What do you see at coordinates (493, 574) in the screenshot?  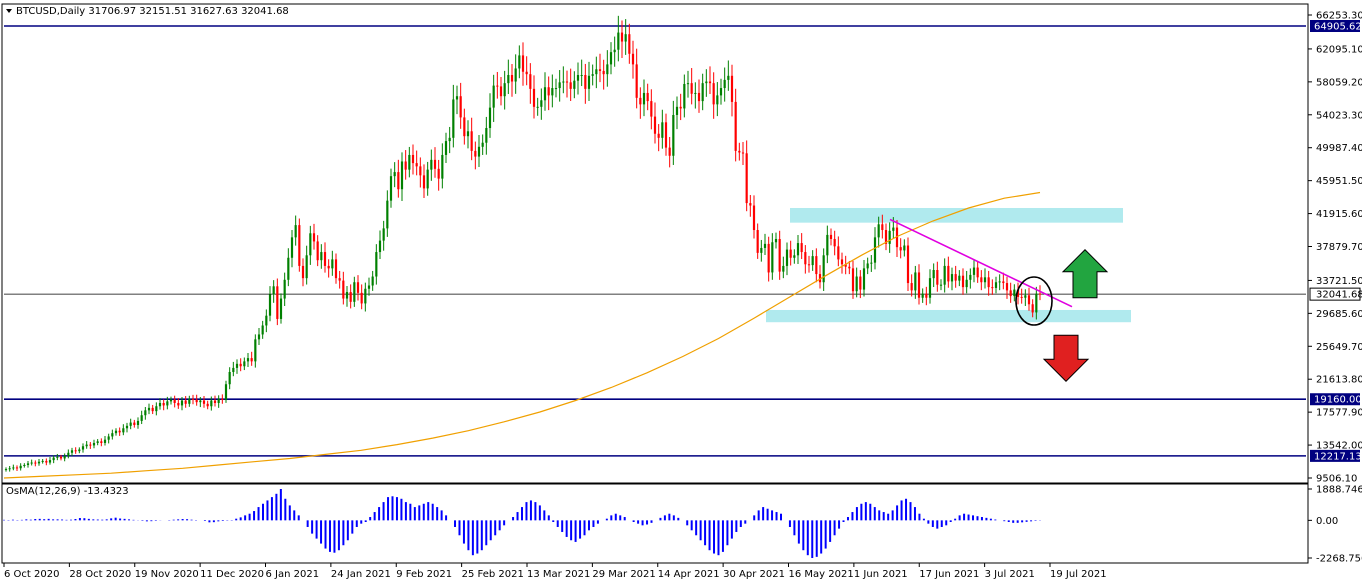 I see `time-tick-label: 25 Feb 2021` at bounding box center [493, 574].